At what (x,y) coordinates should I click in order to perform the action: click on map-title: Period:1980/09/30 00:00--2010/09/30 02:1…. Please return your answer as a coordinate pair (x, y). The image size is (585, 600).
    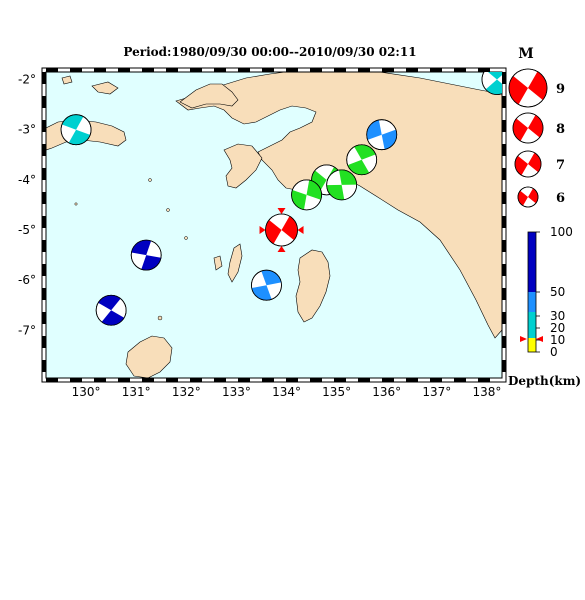
    Looking at the image, I should click on (269, 52).